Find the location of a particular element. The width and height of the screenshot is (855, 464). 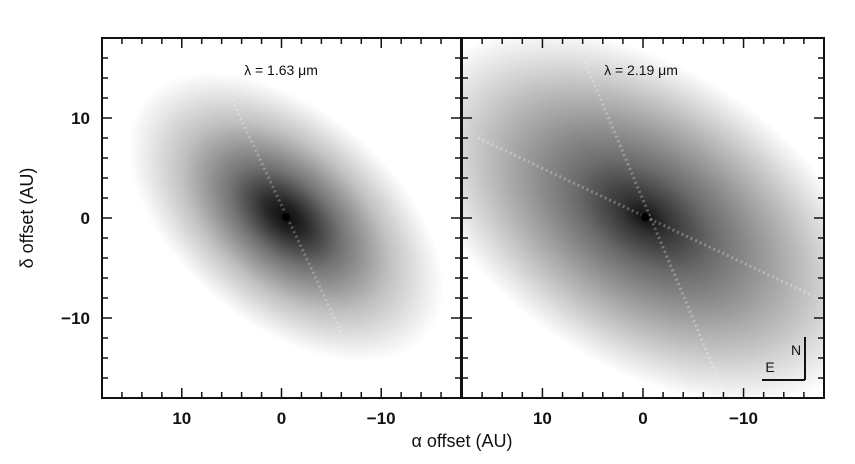

spike-right-b is located at coordinates (650, 219).